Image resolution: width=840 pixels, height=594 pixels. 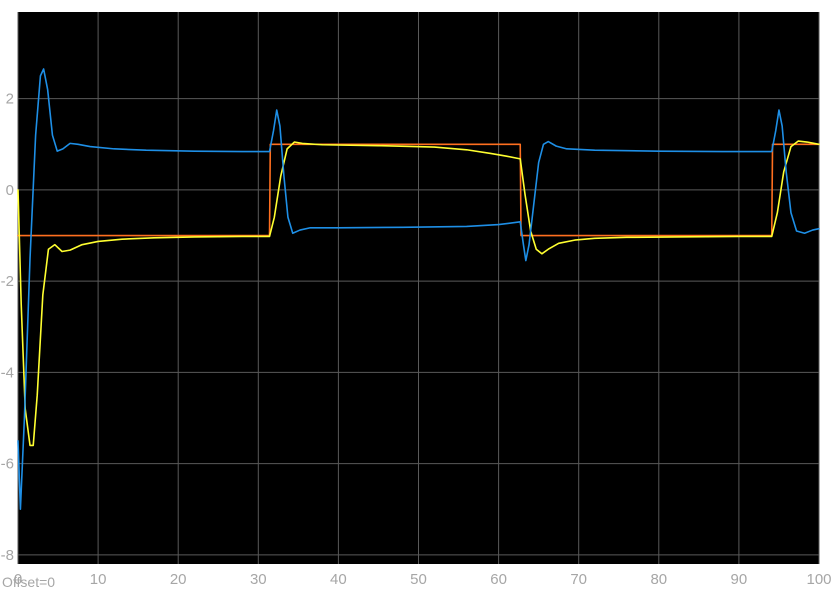 I want to click on x-tick-label: 90, so click(x=739, y=579).